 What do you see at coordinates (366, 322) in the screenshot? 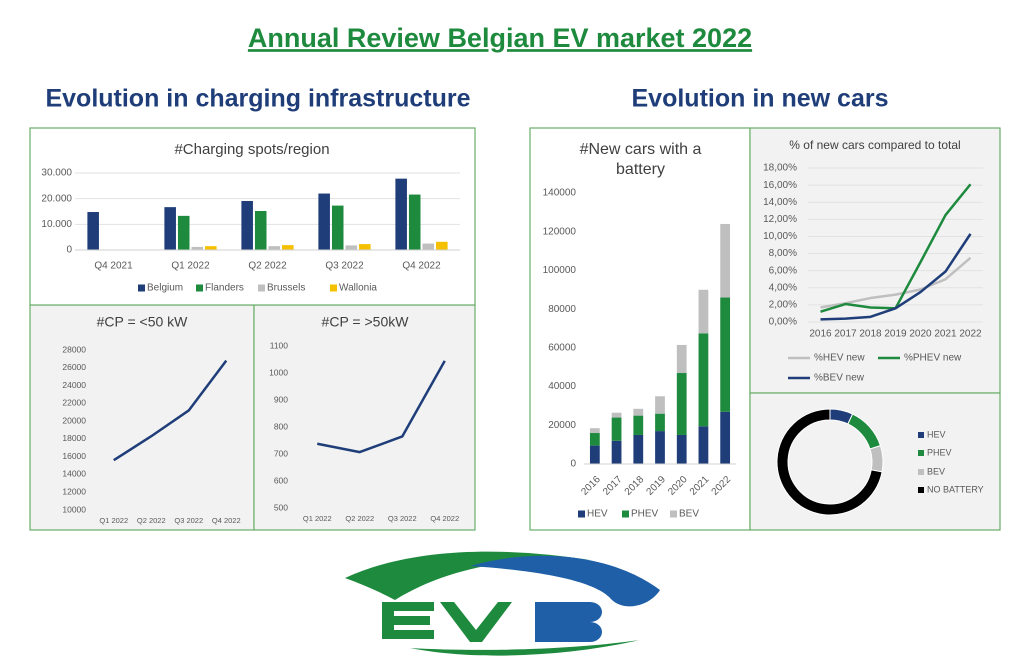
I see `chart-title: #CP = >50kW` at bounding box center [366, 322].